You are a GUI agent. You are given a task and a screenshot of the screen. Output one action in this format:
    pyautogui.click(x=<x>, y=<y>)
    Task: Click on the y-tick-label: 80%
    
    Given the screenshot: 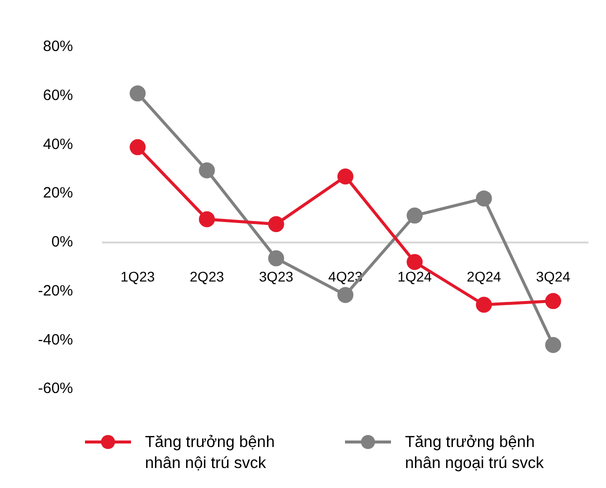 What is the action you would take?
    pyautogui.click(x=58, y=47)
    